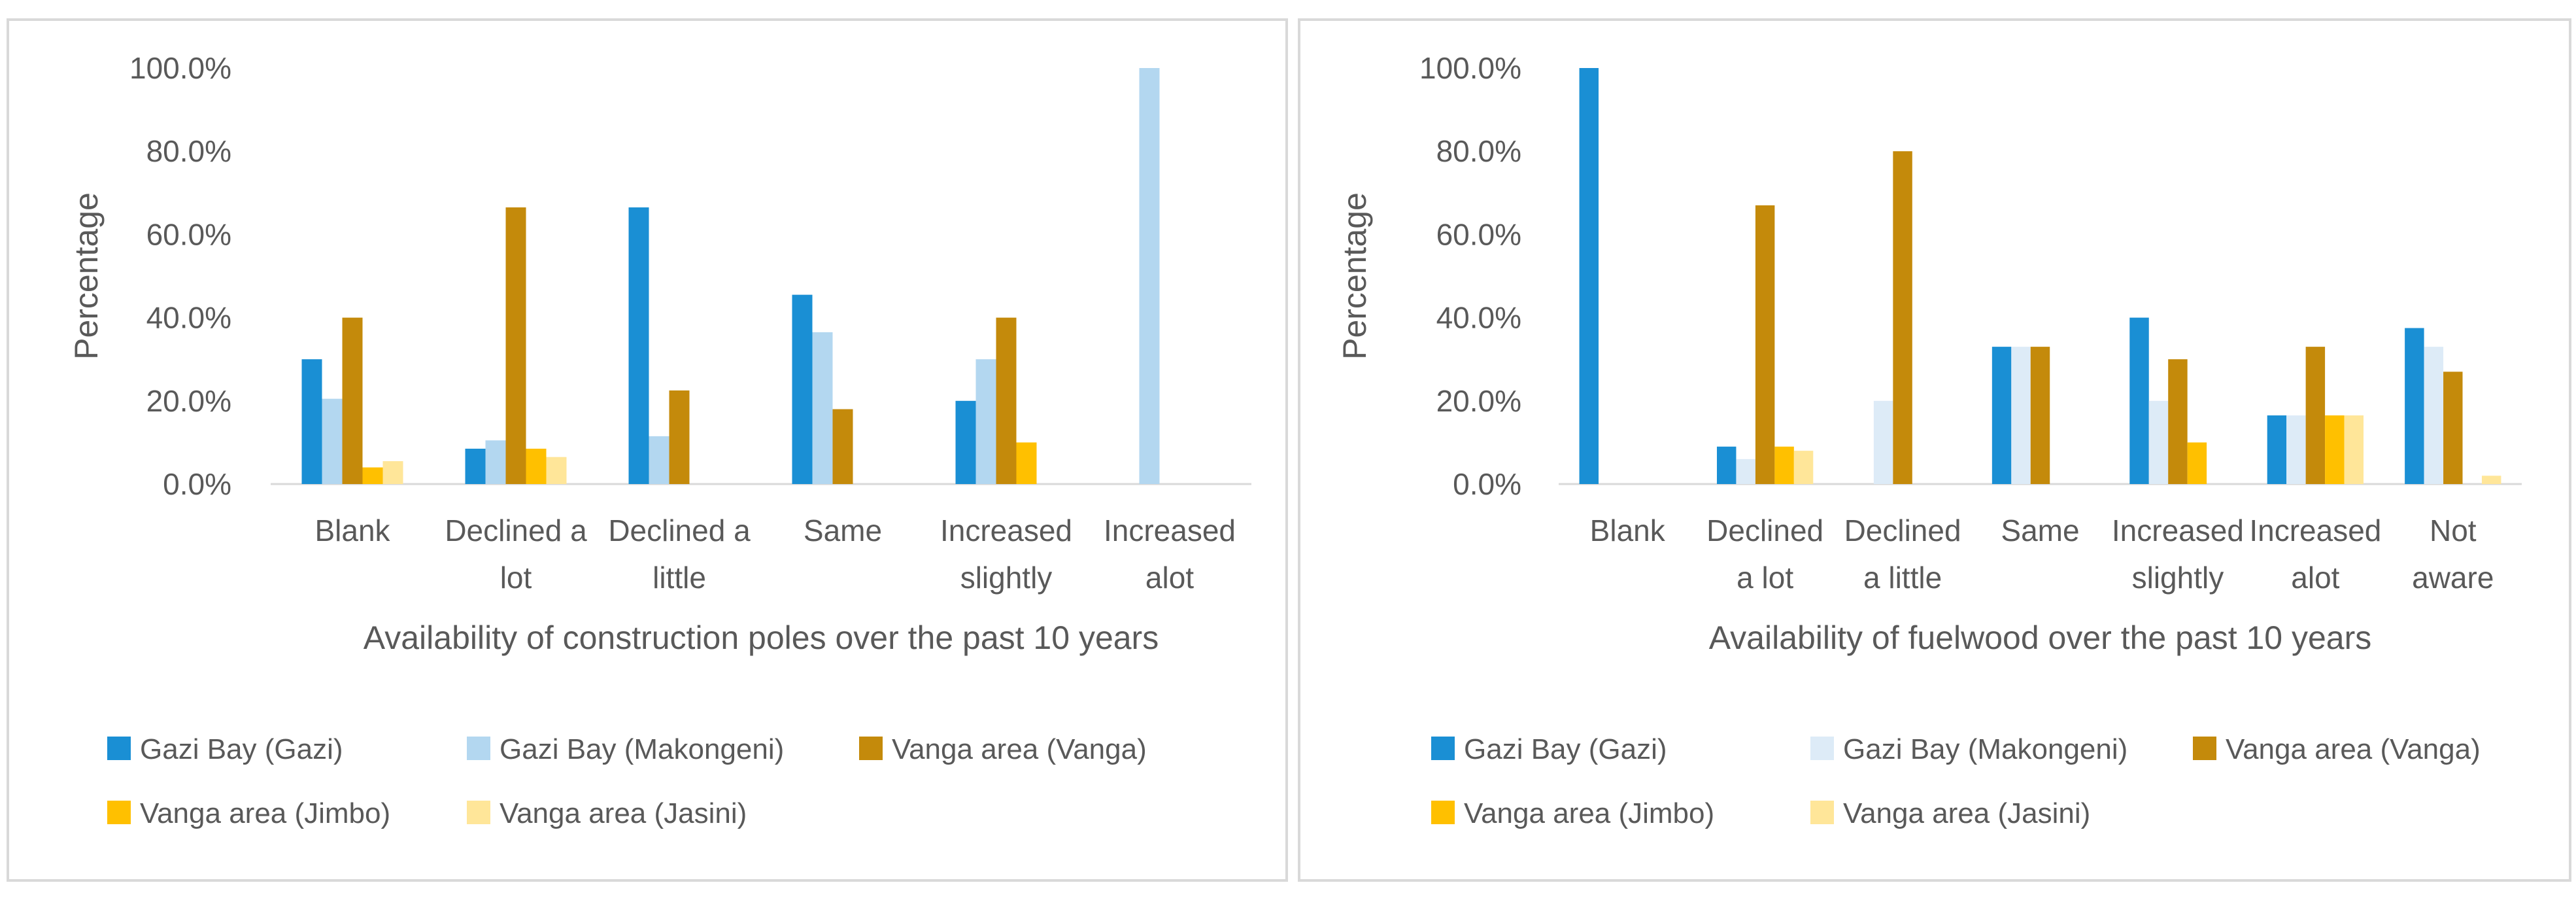  What do you see at coordinates (2453, 530) in the screenshot?
I see `x-category-label: Not` at bounding box center [2453, 530].